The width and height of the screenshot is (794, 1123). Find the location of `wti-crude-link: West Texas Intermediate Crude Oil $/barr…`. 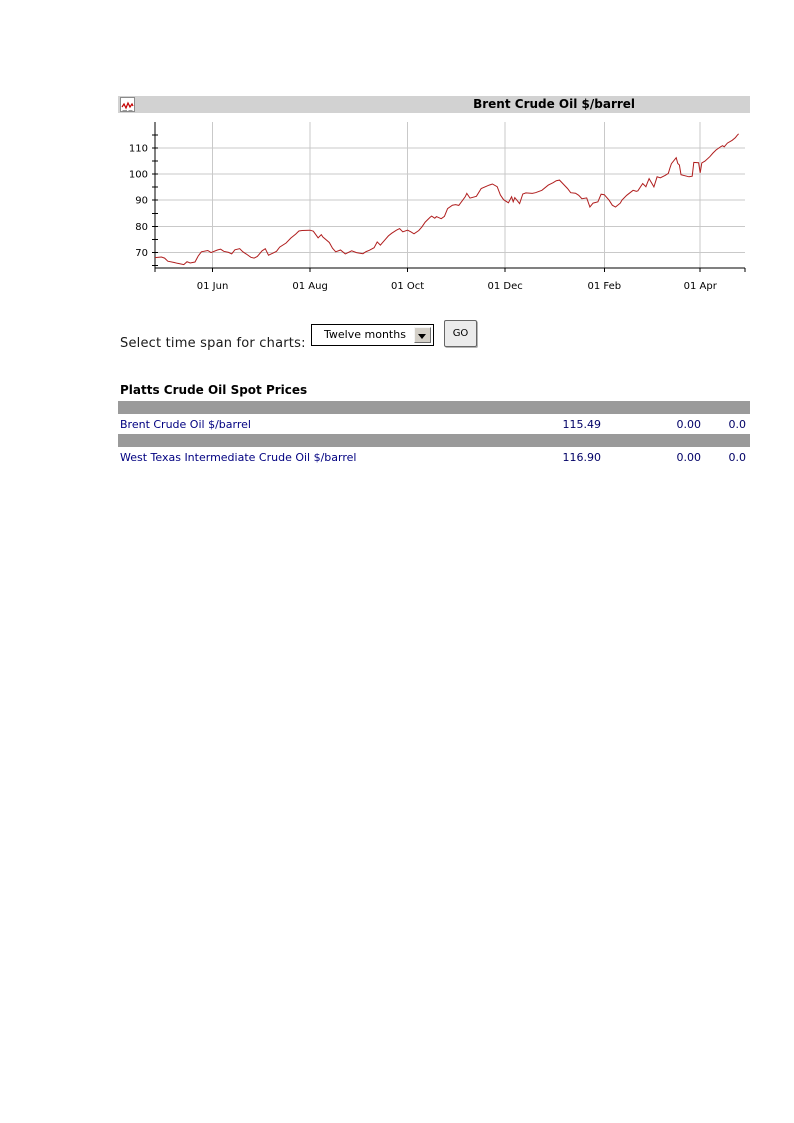

wti-crude-link: West Texas Intermediate Crude Oil $/barr… is located at coordinates (238, 457).